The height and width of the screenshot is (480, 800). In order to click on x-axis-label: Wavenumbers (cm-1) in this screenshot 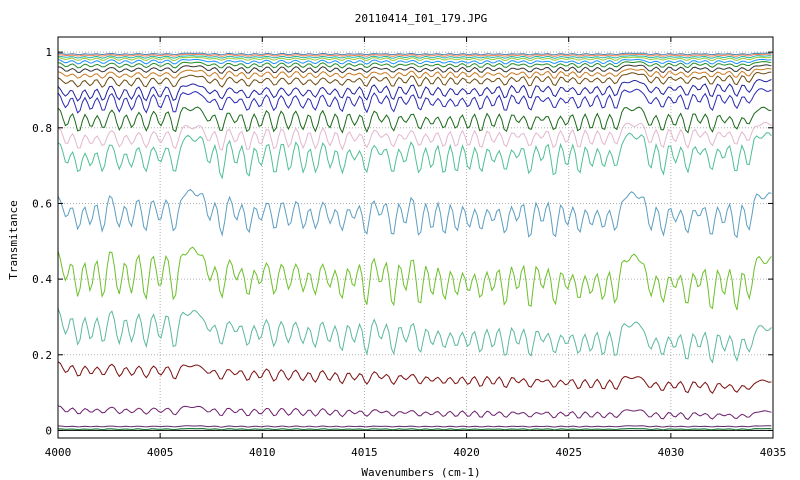, I will do `click(420, 472)`.